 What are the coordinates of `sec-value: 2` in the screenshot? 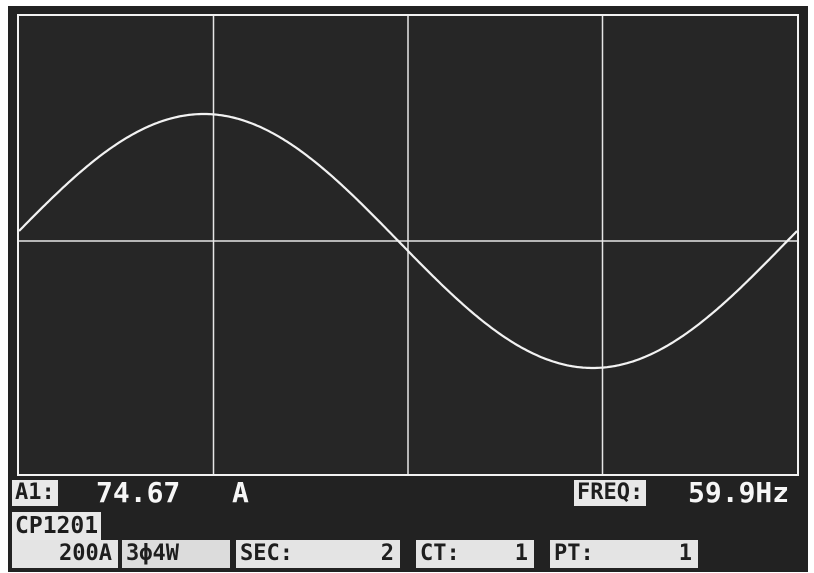 It's located at (387, 553).